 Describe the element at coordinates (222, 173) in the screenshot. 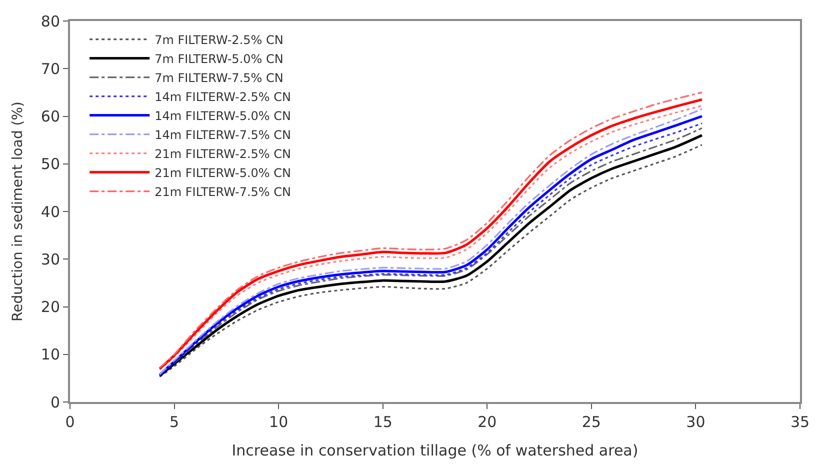

I see `legend-label: 21m FILTERW-5.0% CN` at that location.